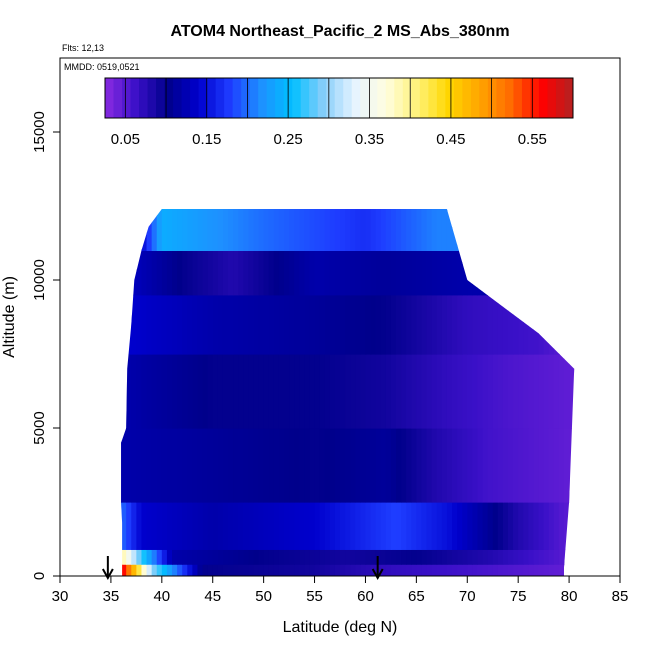 Image resolution: width=650 pixels, height=650 pixels. I want to click on y-tick-label: 10000, so click(39, 280).